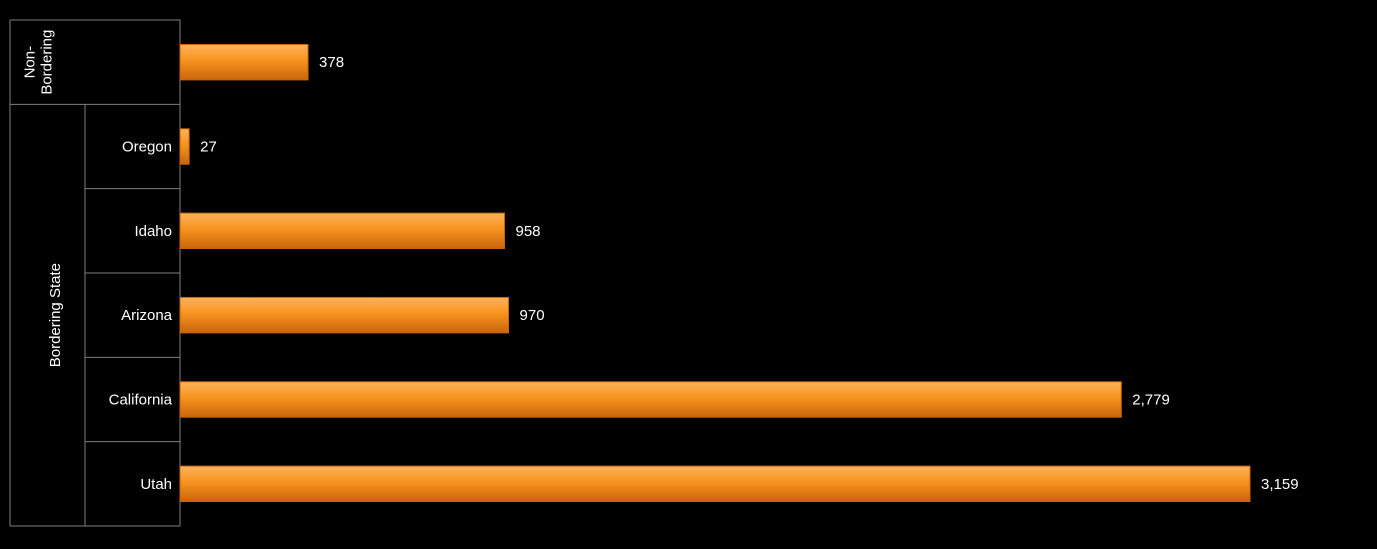 Image resolution: width=1377 pixels, height=549 pixels. What do you see at coordinates (1151, 399) in the screenshot?
I see `value-label: 2,779` at bounding box center [1151, 399].